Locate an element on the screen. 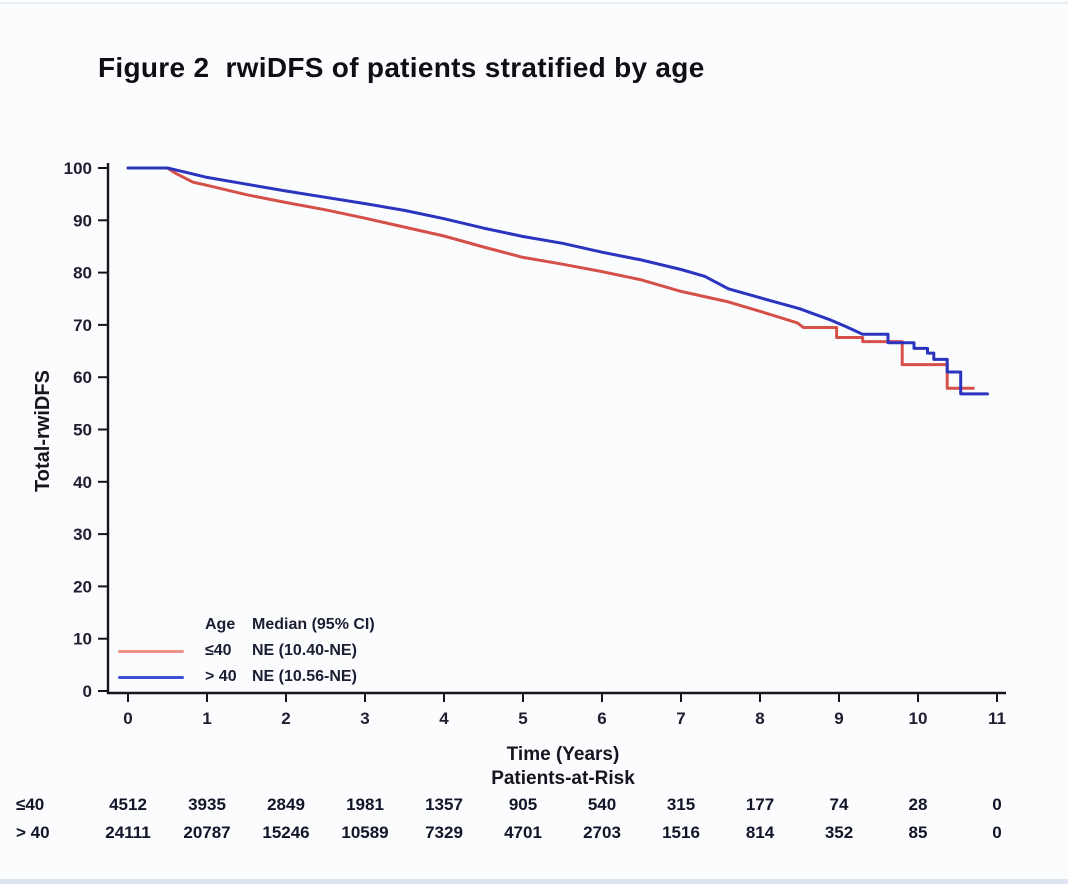  at-risk-count: 177 is located at coordinates (760, 804).